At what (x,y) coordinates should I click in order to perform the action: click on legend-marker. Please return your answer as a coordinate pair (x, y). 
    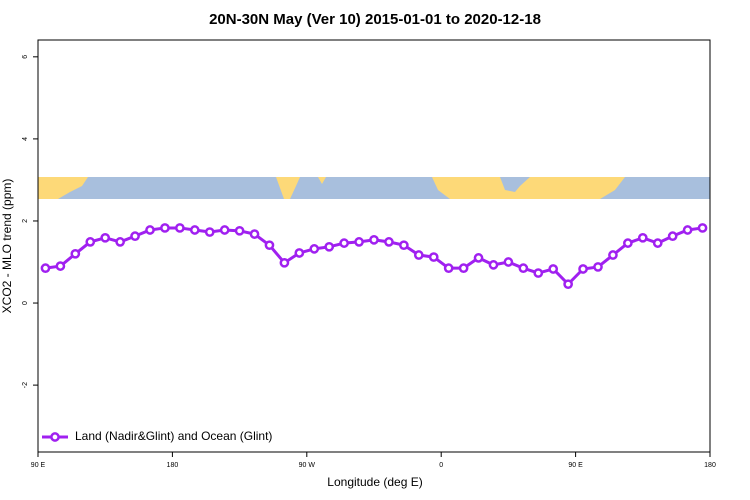
    Looking at the image, I should click on (55, 437).